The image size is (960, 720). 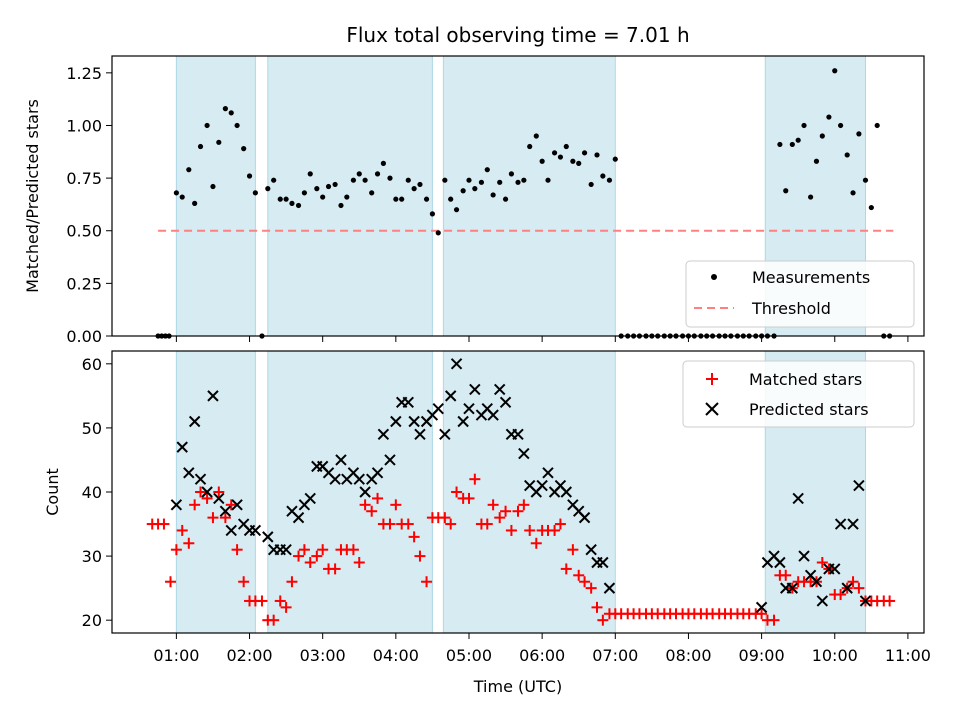 I want to click on bottom-ytick-label: 50, so click(x=92, y=428).